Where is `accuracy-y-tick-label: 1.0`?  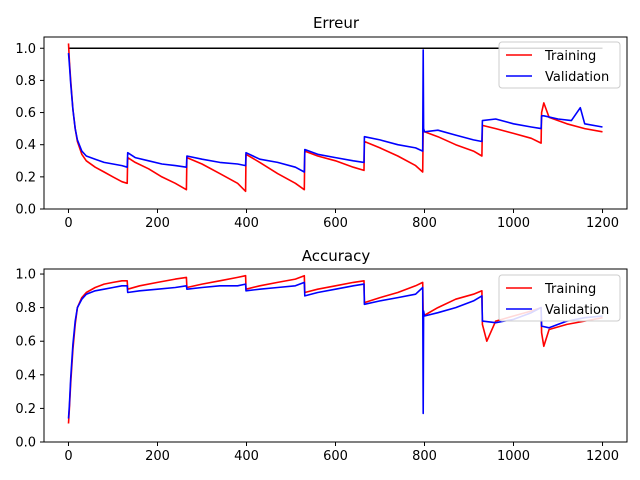 accuracy-y-tick-label: 1.0 is located at coordinates (25, 275).